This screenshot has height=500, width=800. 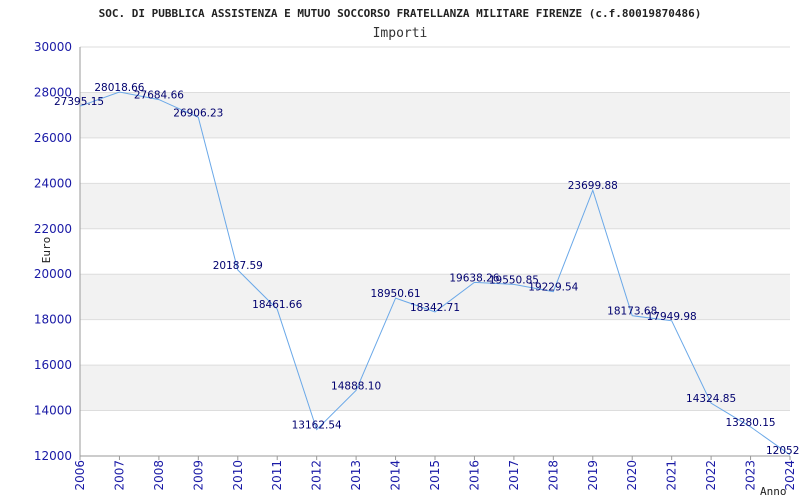 I want to click on y-tick-label: 18000, so click(x=53, y=320).